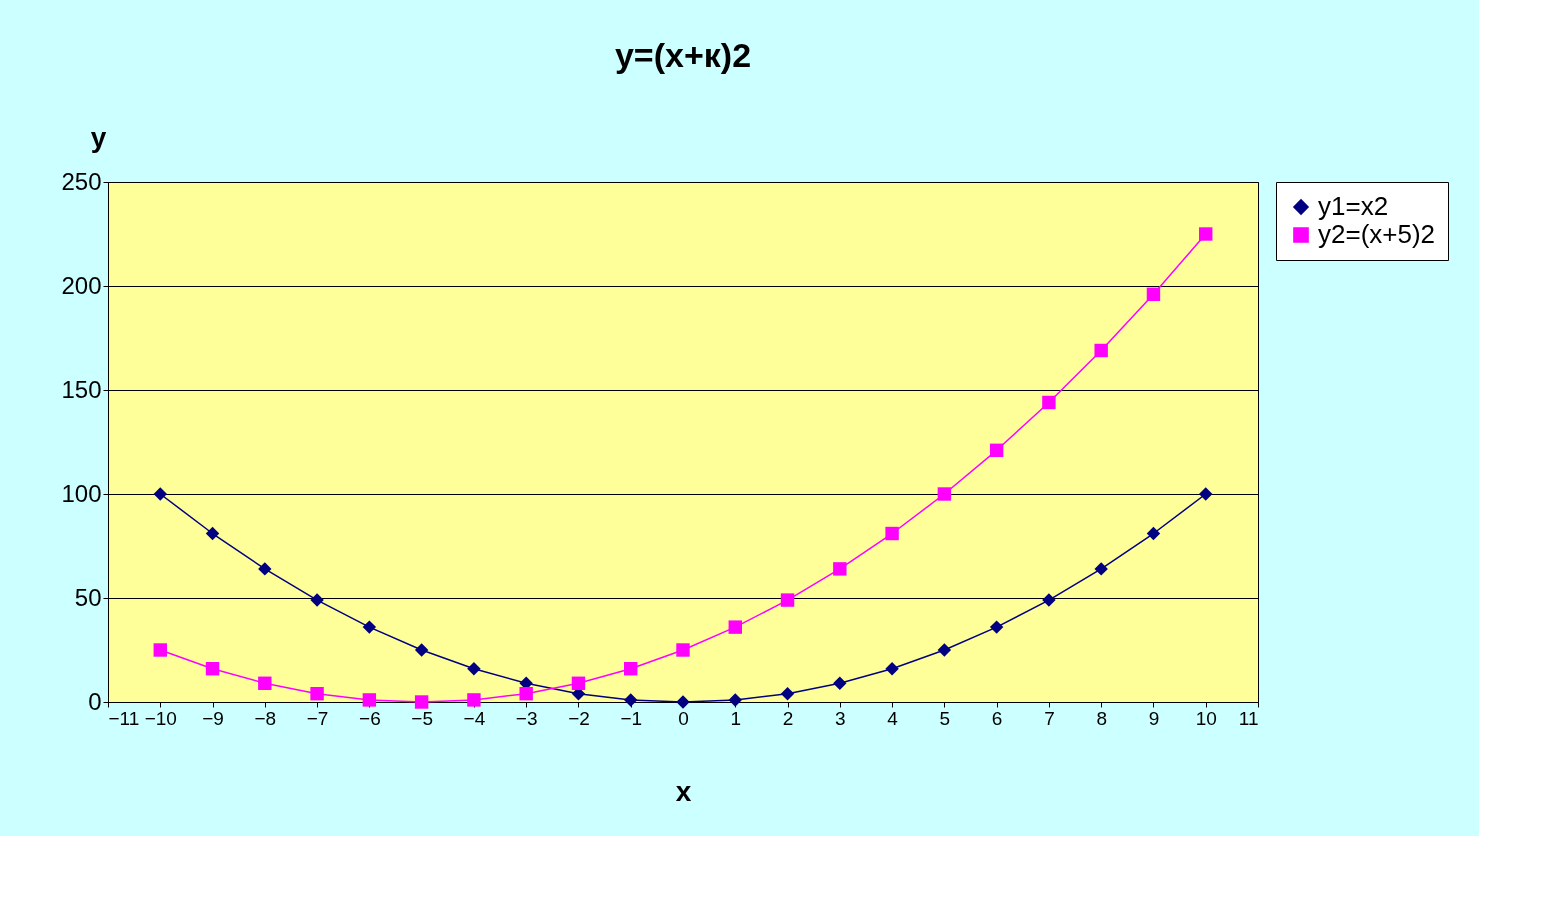 The image size is (1556, 919). What do you see at coordinates (526, 718) in the screenshot?
I see `x-tick-label: −3` at bounding box center [526, 718].